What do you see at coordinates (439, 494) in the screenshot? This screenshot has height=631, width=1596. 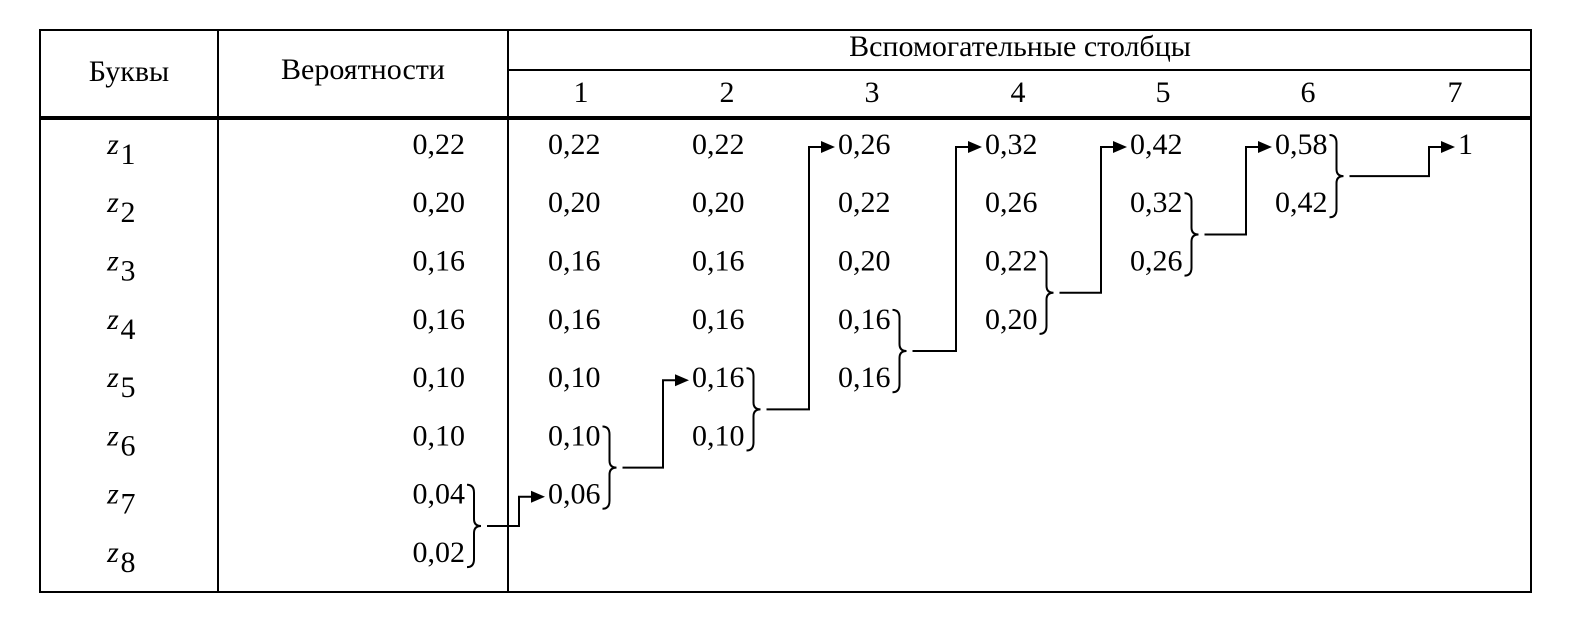 I see `probability: 0,04` at bounding box center [439, 494].